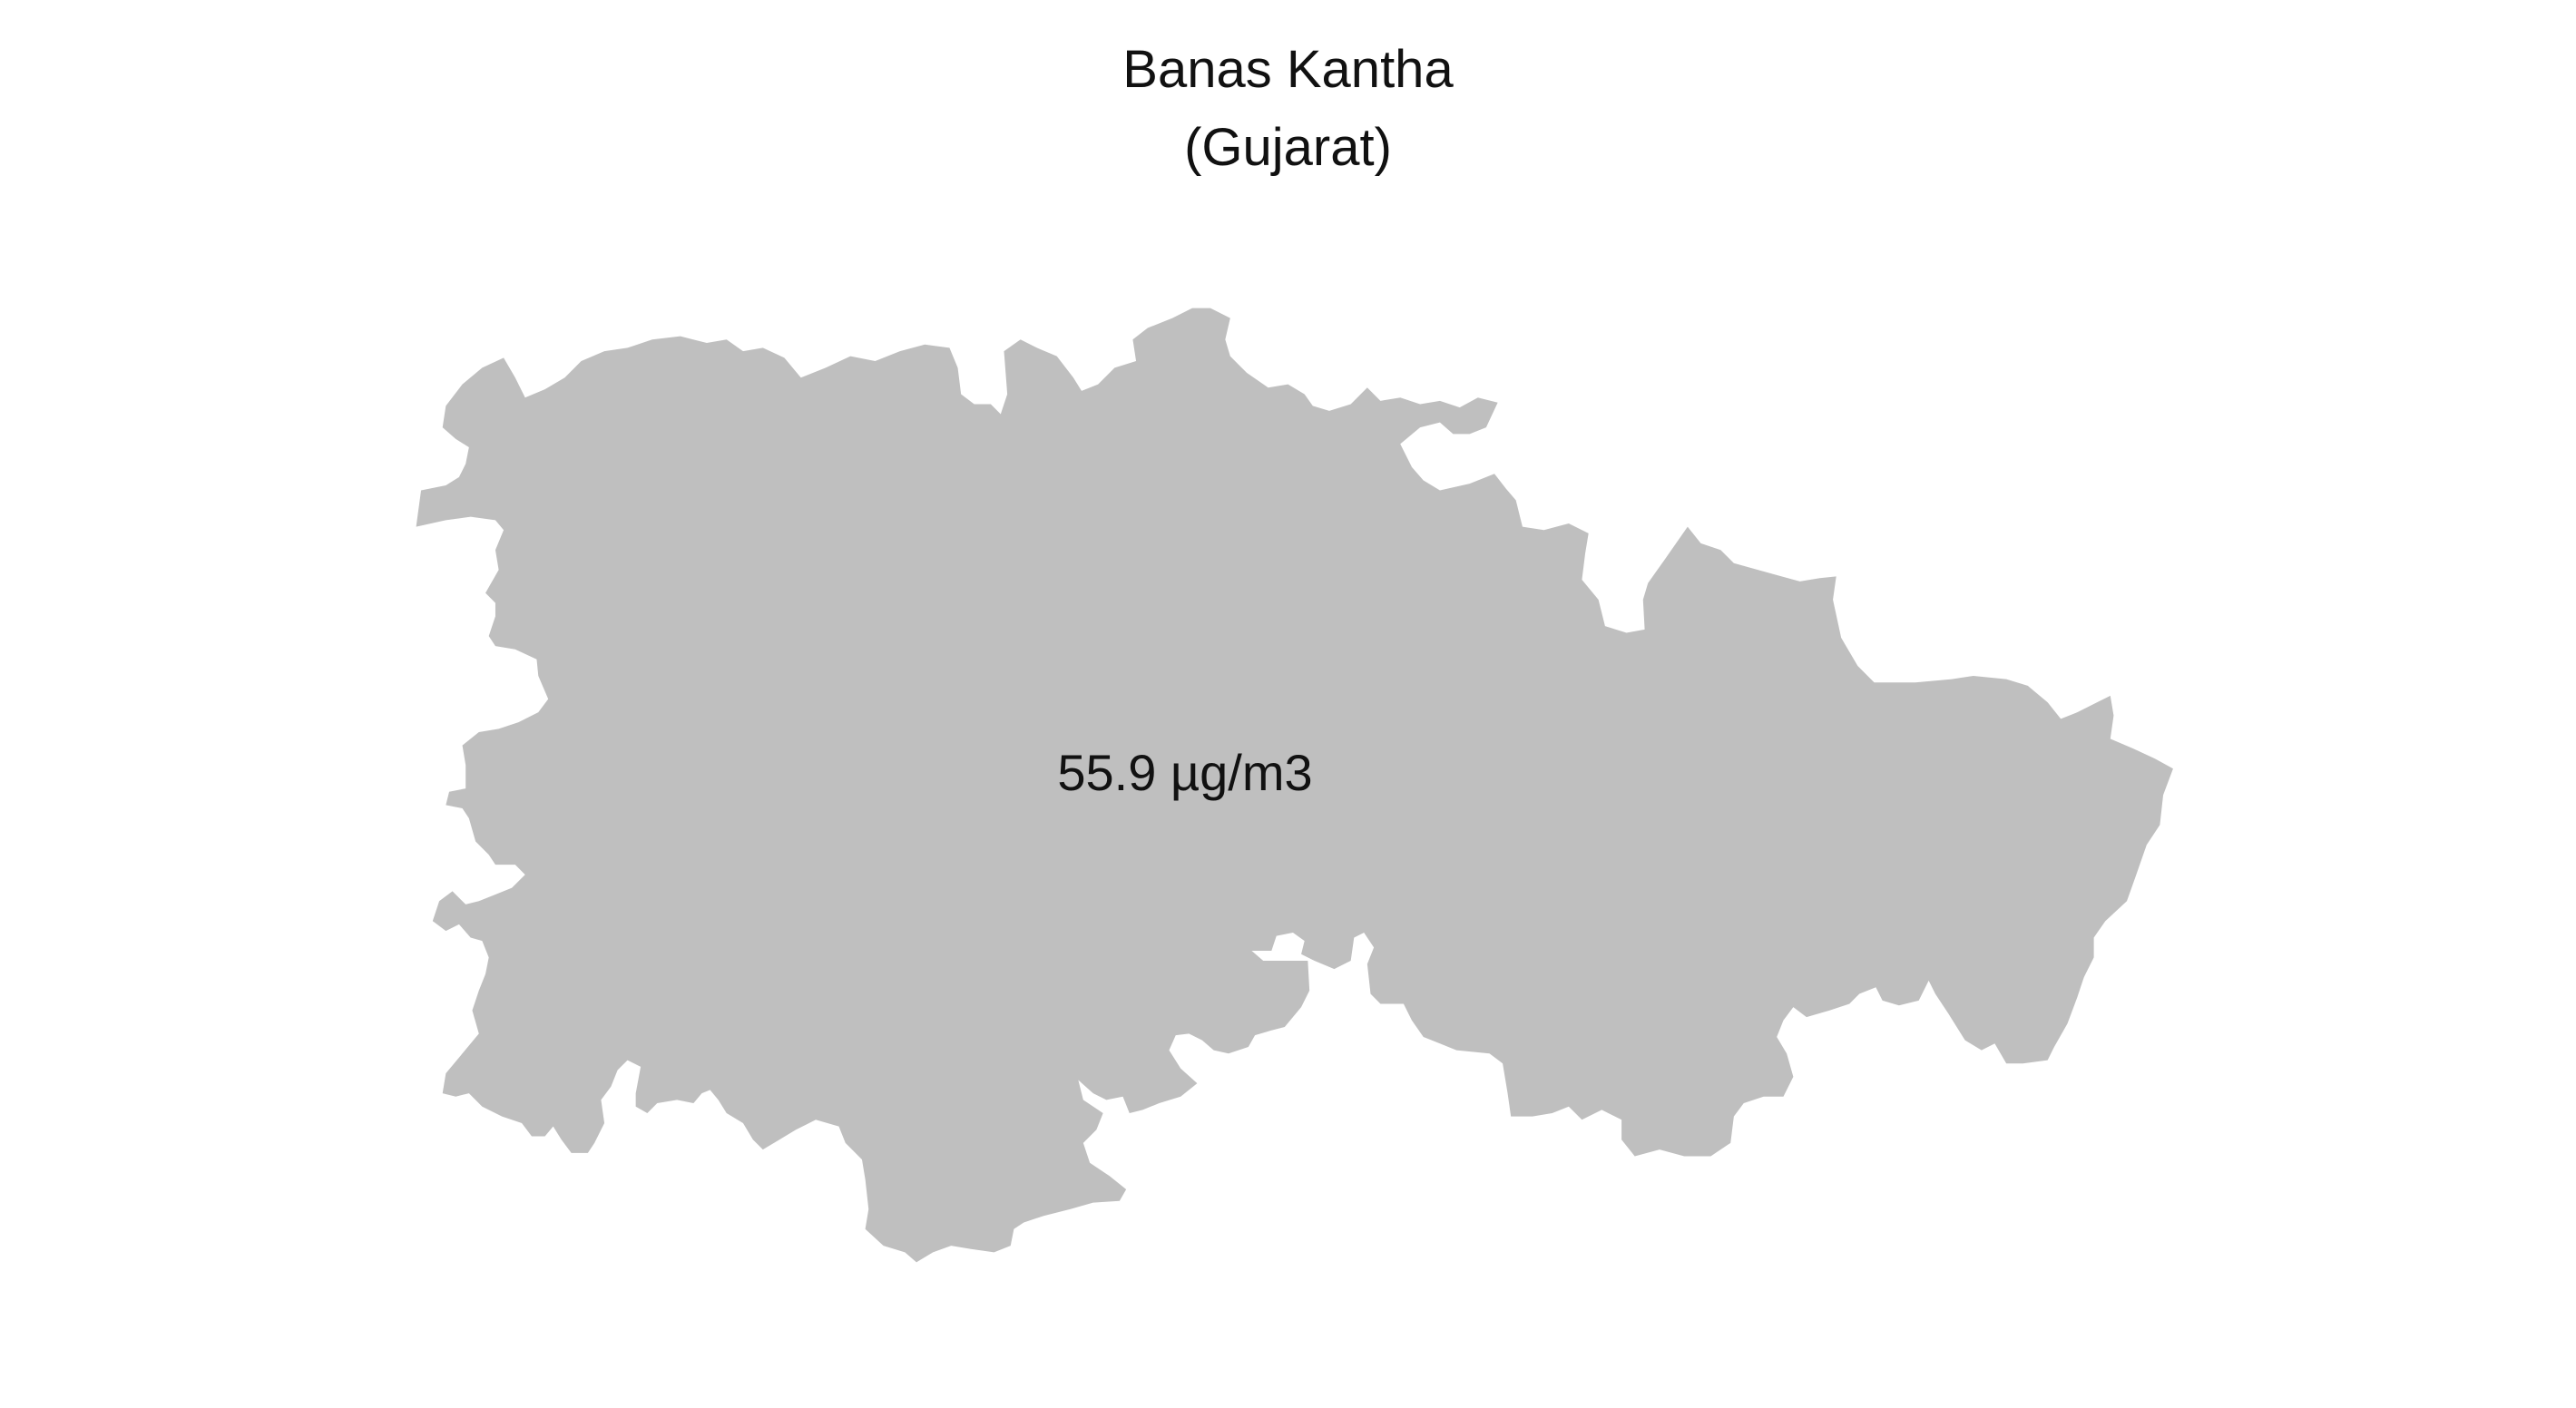 The image size is (2576, 1408). What do you see at coordinates (1185, 772) in the screenshot?
I see `region-value-label: 55.9 µg/m3` at bounding box center [1185, 772].